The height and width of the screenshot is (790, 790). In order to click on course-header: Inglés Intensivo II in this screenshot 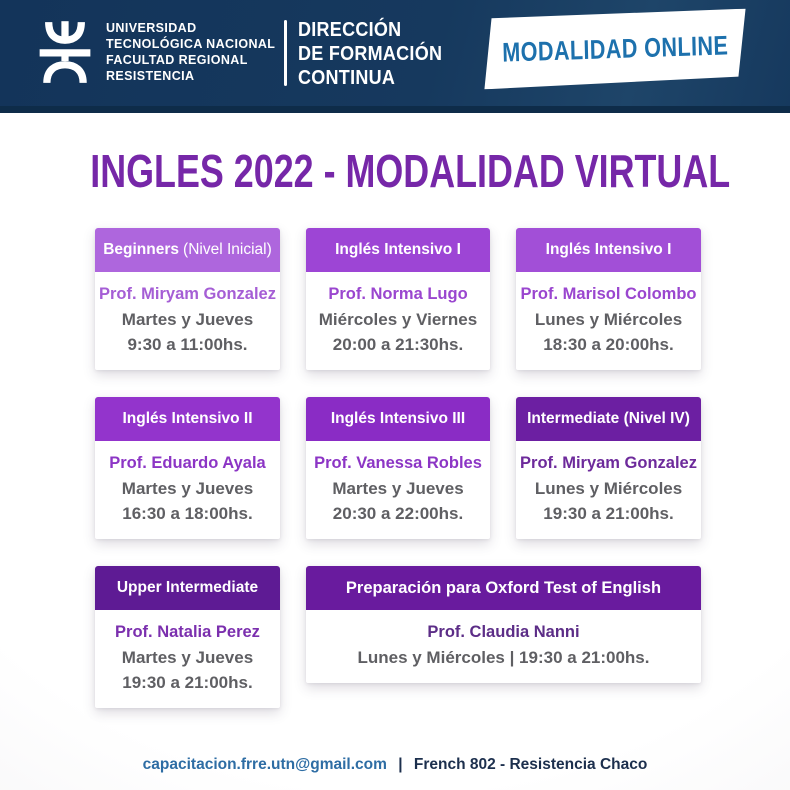, I will do `click(187, 419)`.